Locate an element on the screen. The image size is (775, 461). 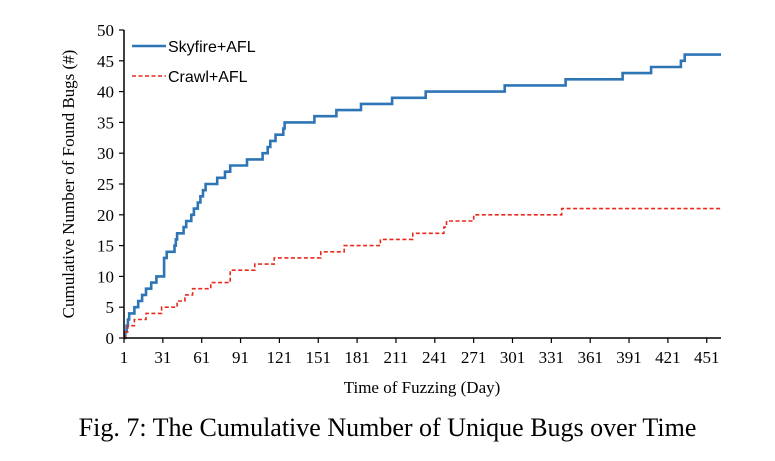
y-tick-label: 0 is located at coordinates (110, 338).